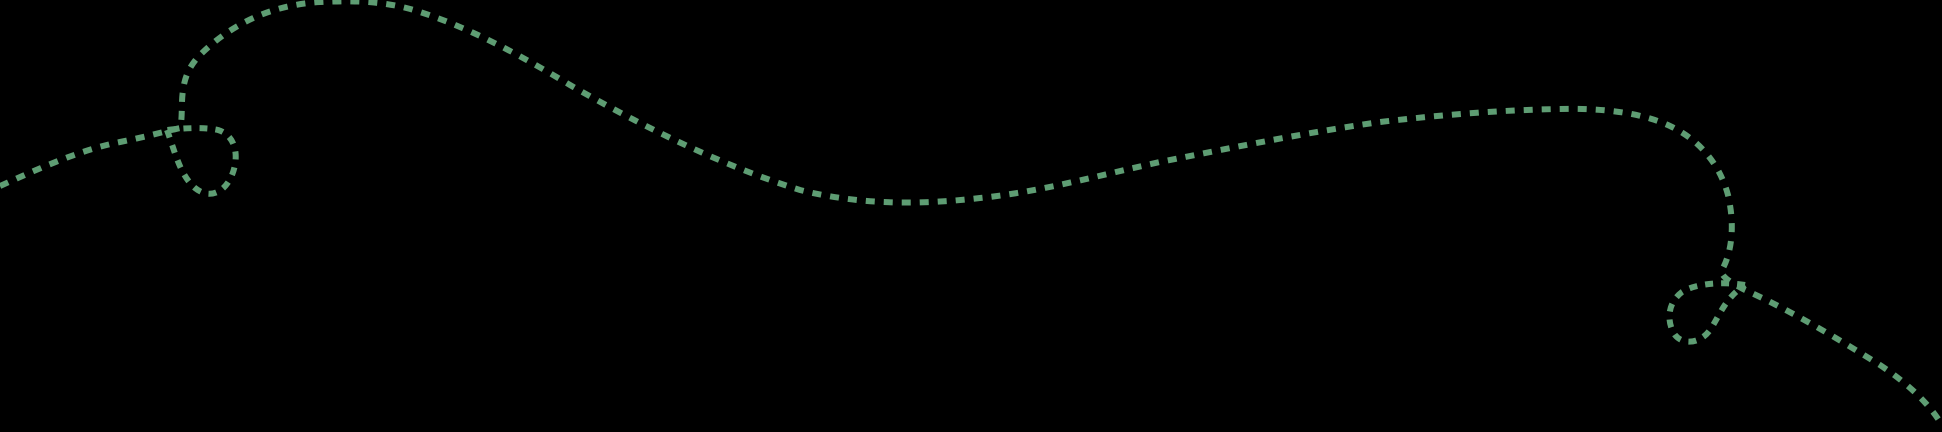 This screenshot has height=432, width=1942. I want to click on left-loop-path, so click(201, 161).